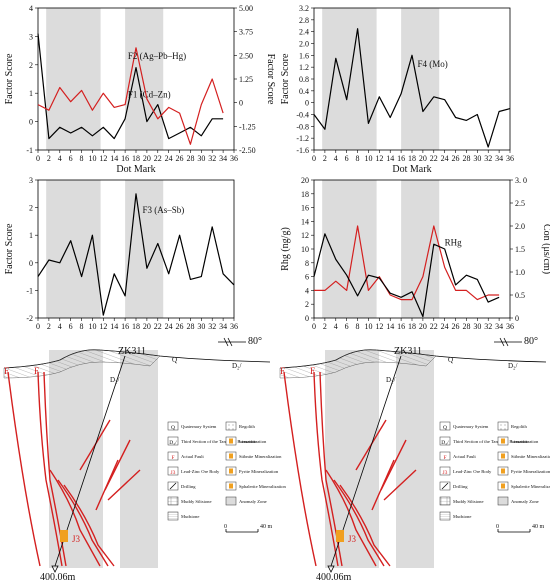 The image size is (550, 581). Describe the element at coordinates (304, 91) in the screenshot. I see `y-tick-label: 0.4` at that location.